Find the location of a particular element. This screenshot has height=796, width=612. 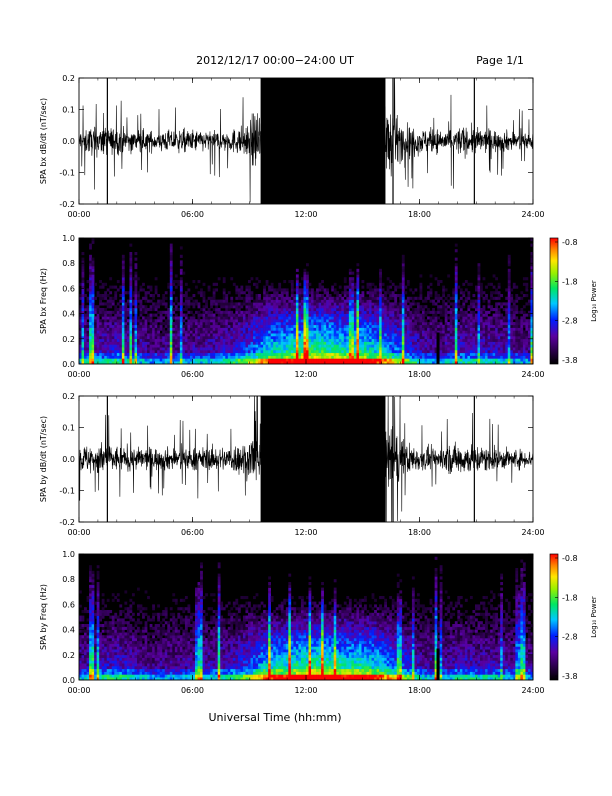

x-axis-title: Universal Time (hh:mm) is located at coordinates (275, 717).